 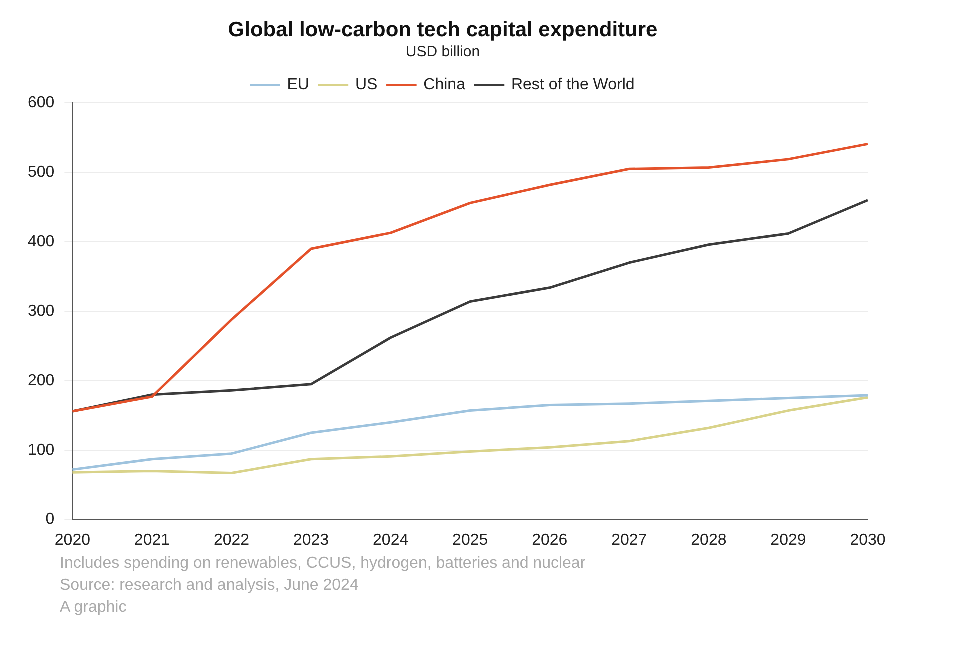 What do you see at coordinates (41, 103) in the screenshot?
I see `y-tick-label: 600` at bounding box center [41, 103].